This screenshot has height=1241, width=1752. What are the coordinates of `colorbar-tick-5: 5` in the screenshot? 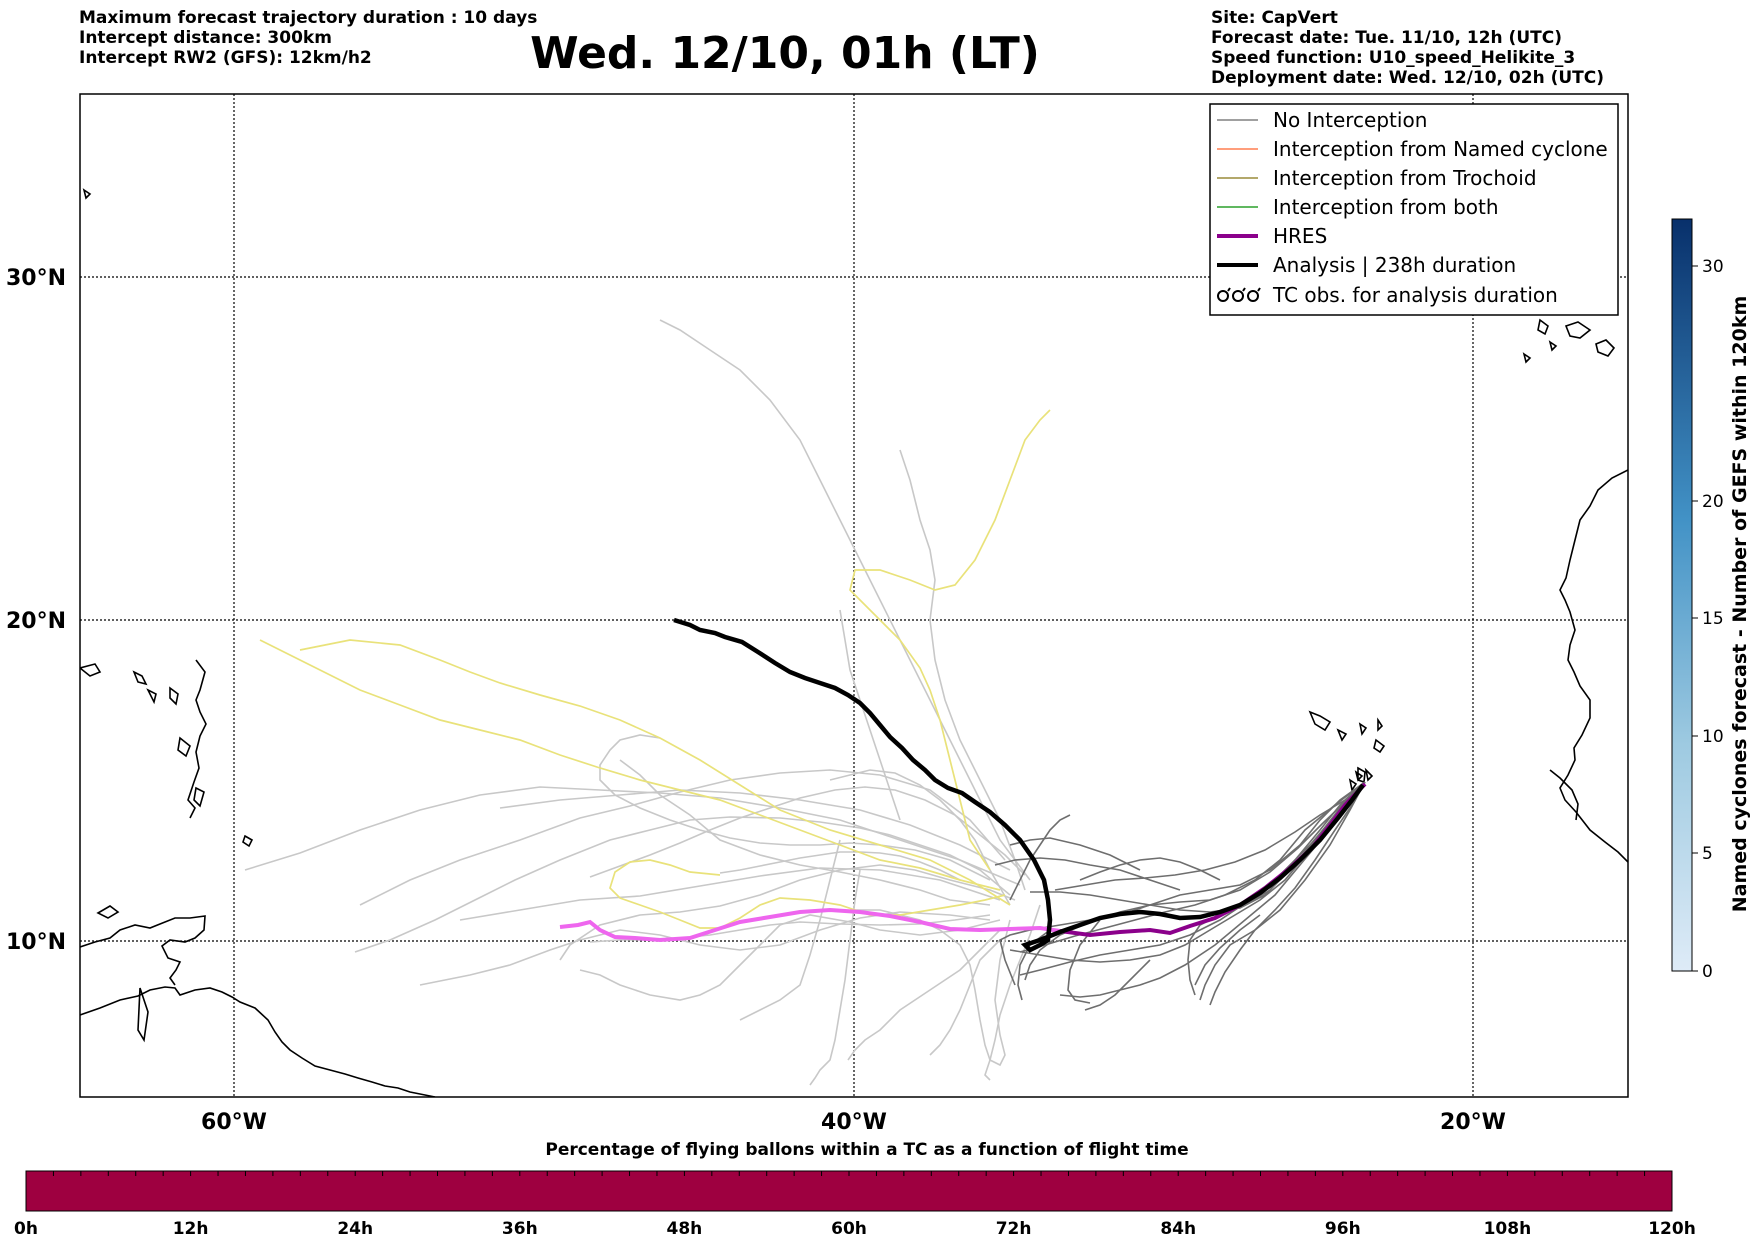 It's located at (1707, 854).